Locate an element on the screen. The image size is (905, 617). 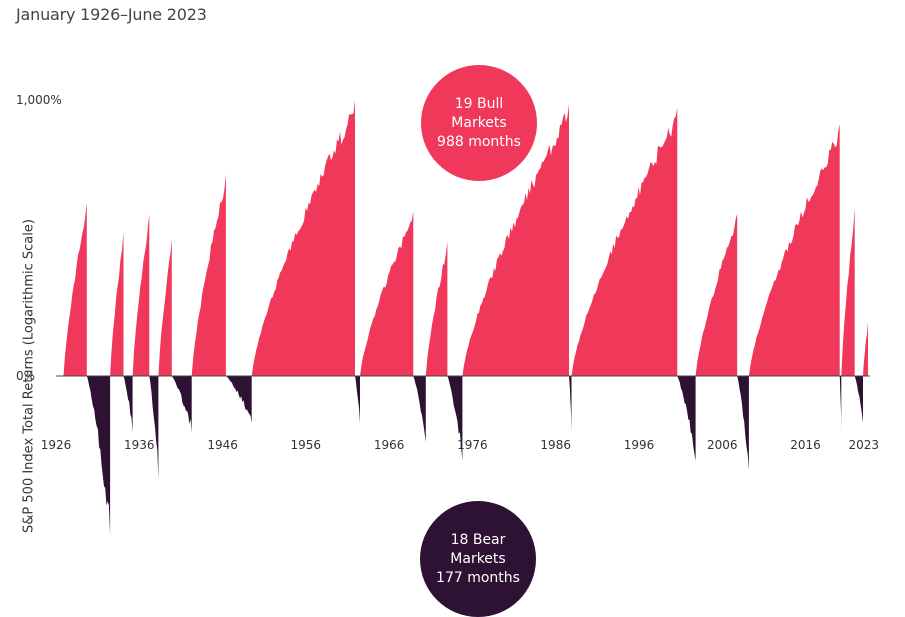
x-tick-label: 1966 is located at coordinates (389, 445).